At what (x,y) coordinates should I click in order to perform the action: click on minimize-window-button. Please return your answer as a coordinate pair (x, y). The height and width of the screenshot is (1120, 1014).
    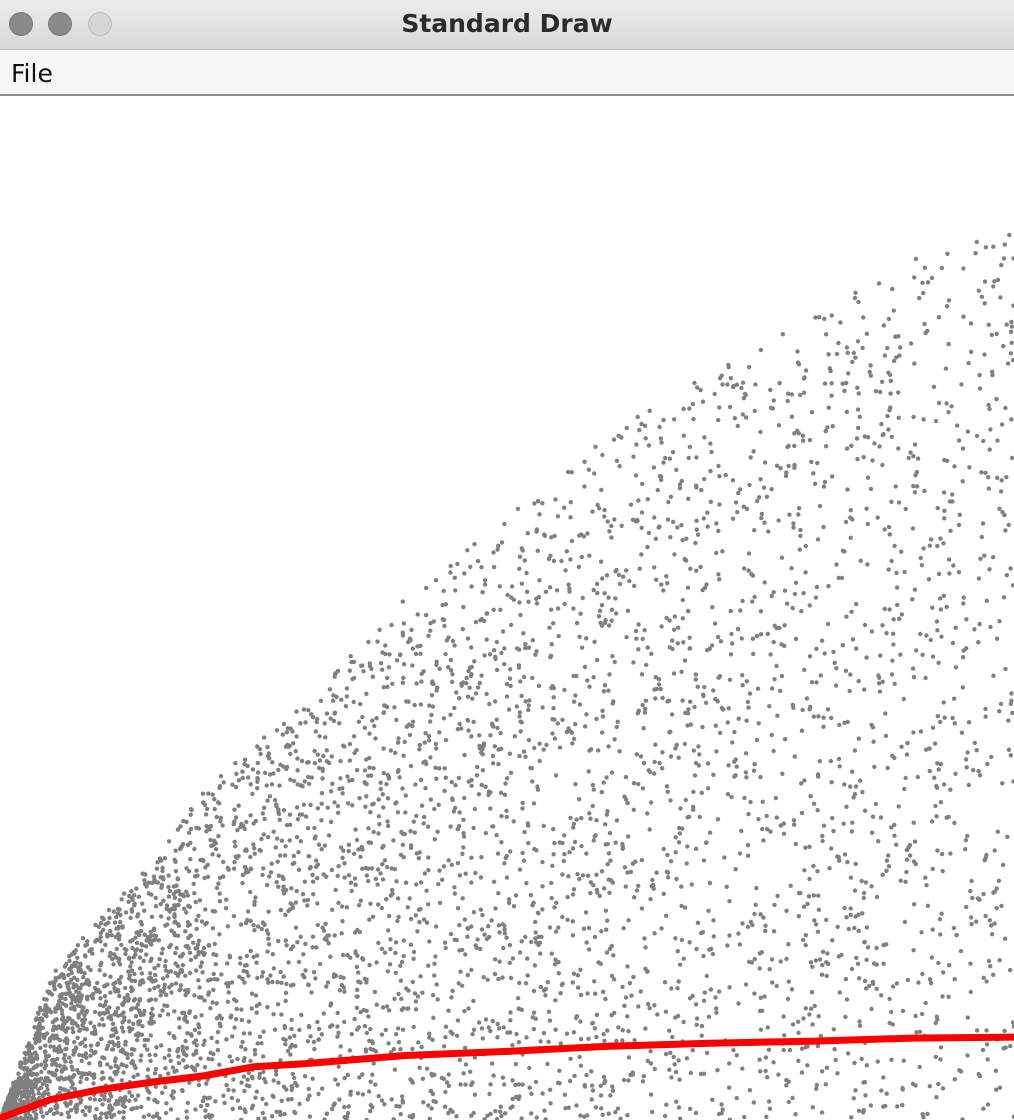
    Looking at the image, I should click on (60, 24).